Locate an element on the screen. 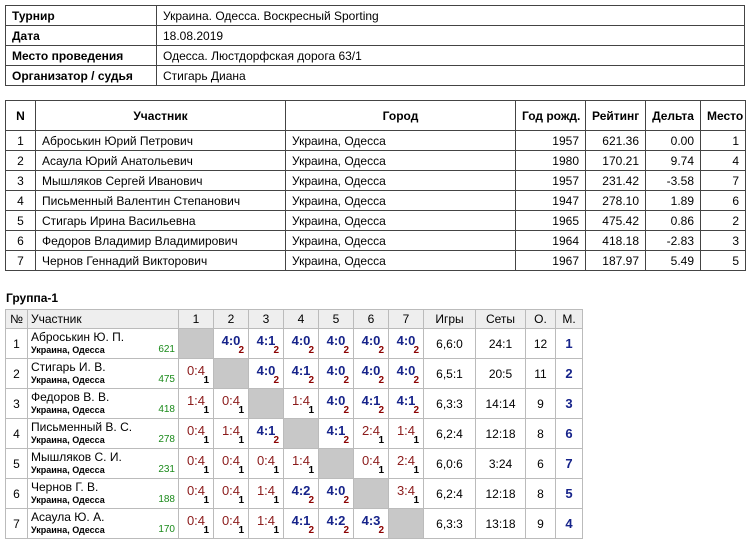  info-key: Организатор / судья is located at coordinates (81, 75).